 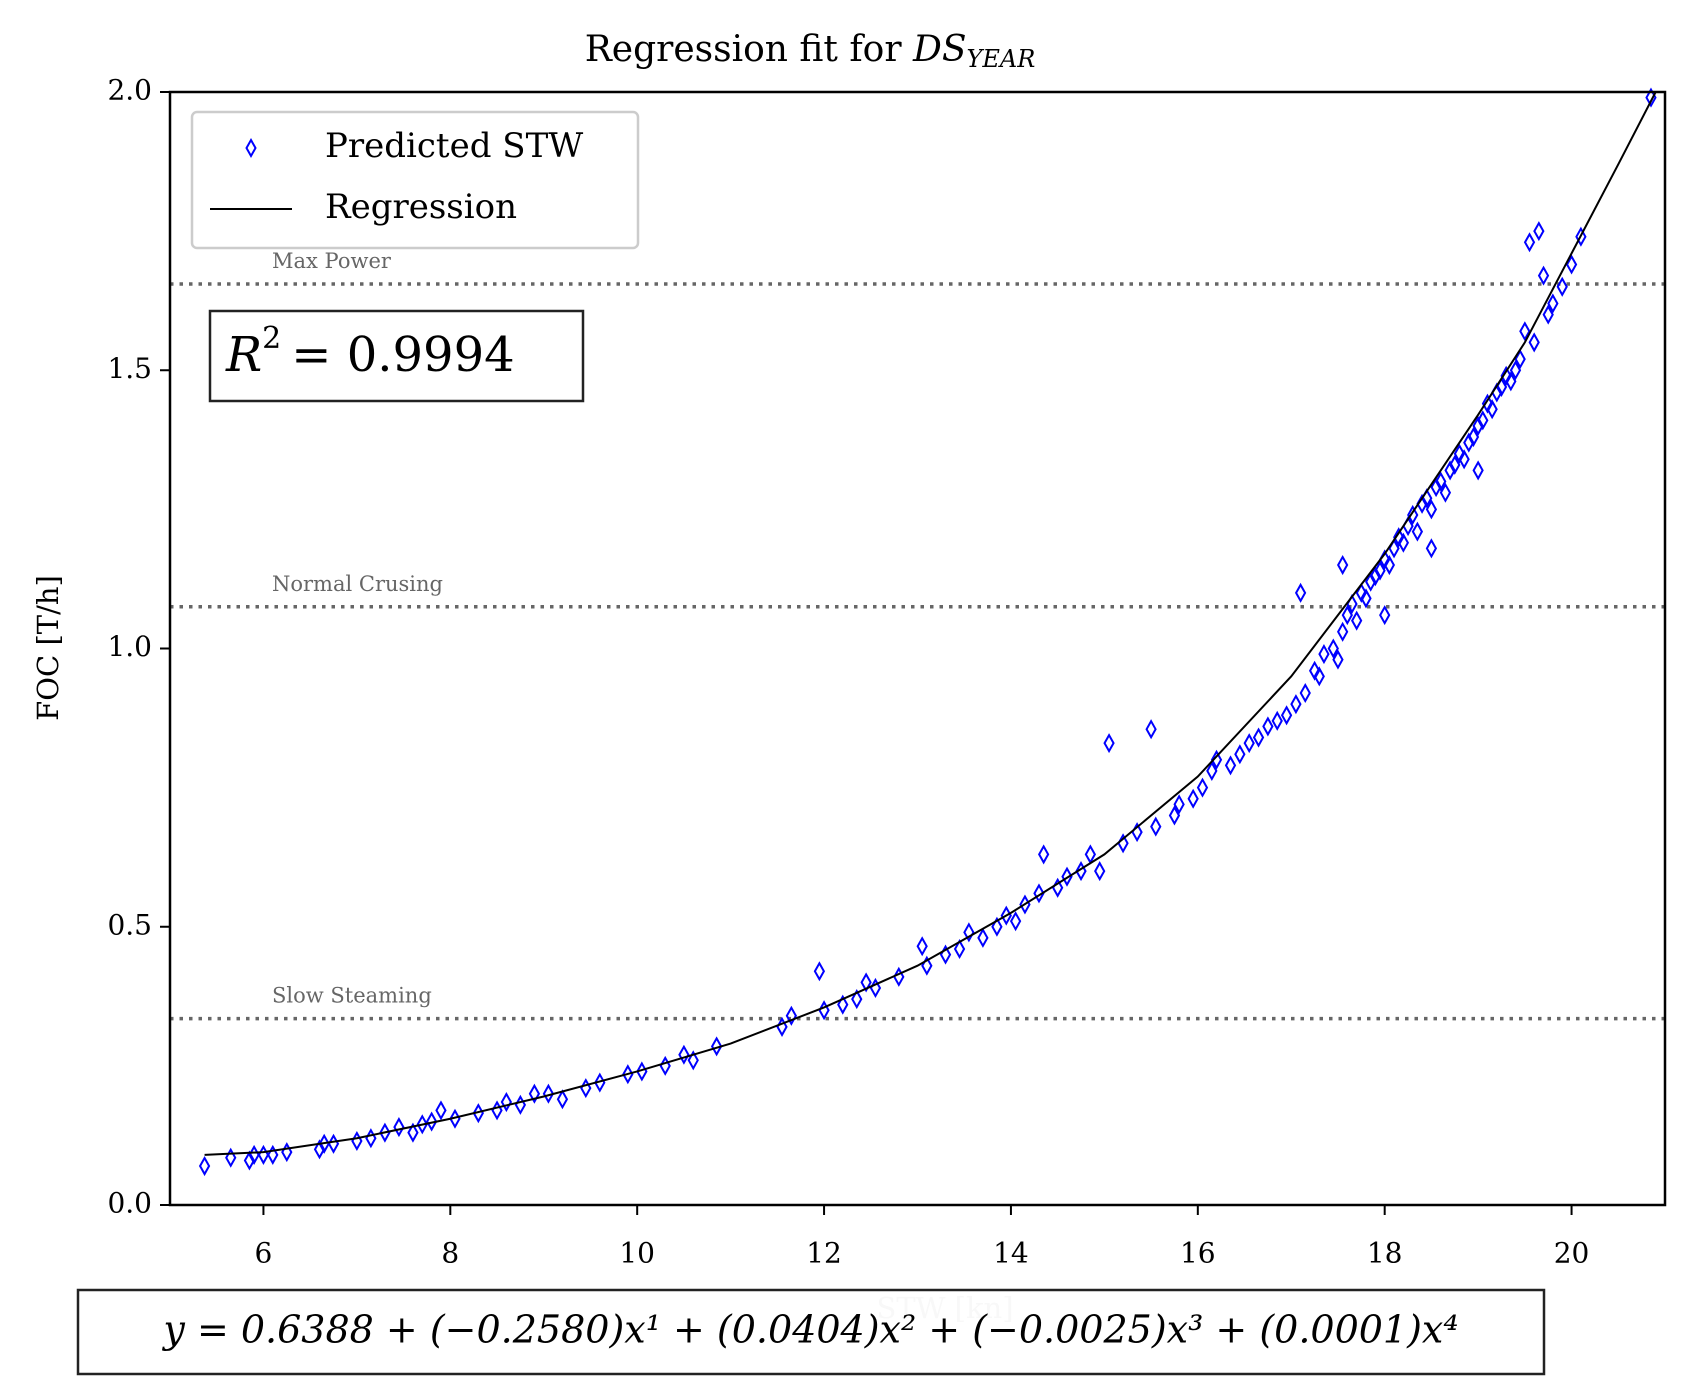 I want to click on reference-label: Max Power, so click(x=332, y=261).